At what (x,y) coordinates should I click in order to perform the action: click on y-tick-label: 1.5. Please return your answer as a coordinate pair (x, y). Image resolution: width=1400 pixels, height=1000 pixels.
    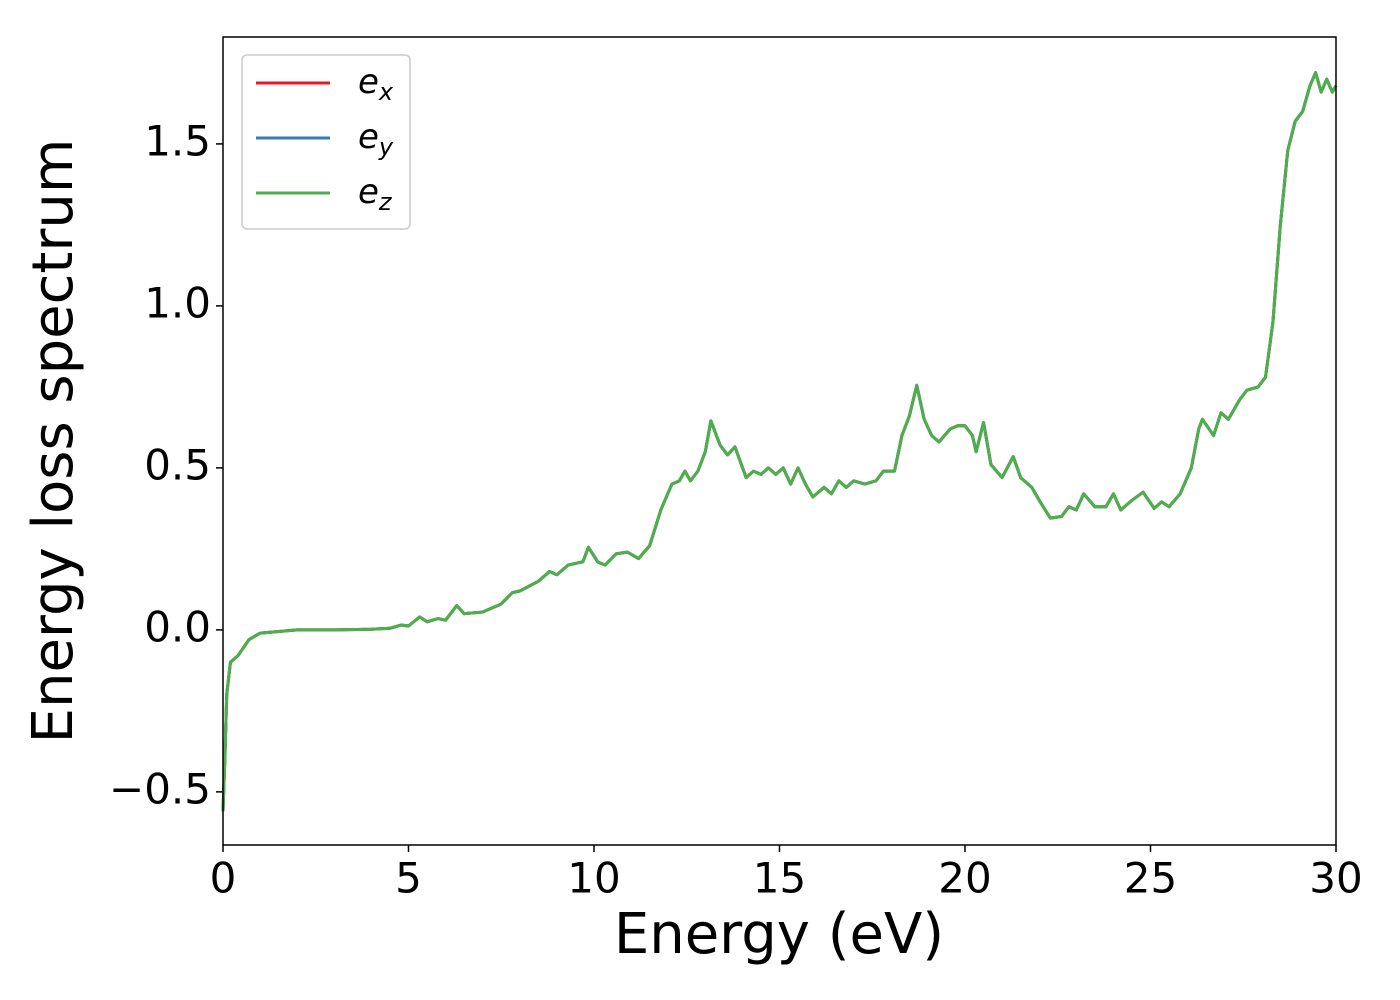
    Looking at the image, I should click on (177, 140).